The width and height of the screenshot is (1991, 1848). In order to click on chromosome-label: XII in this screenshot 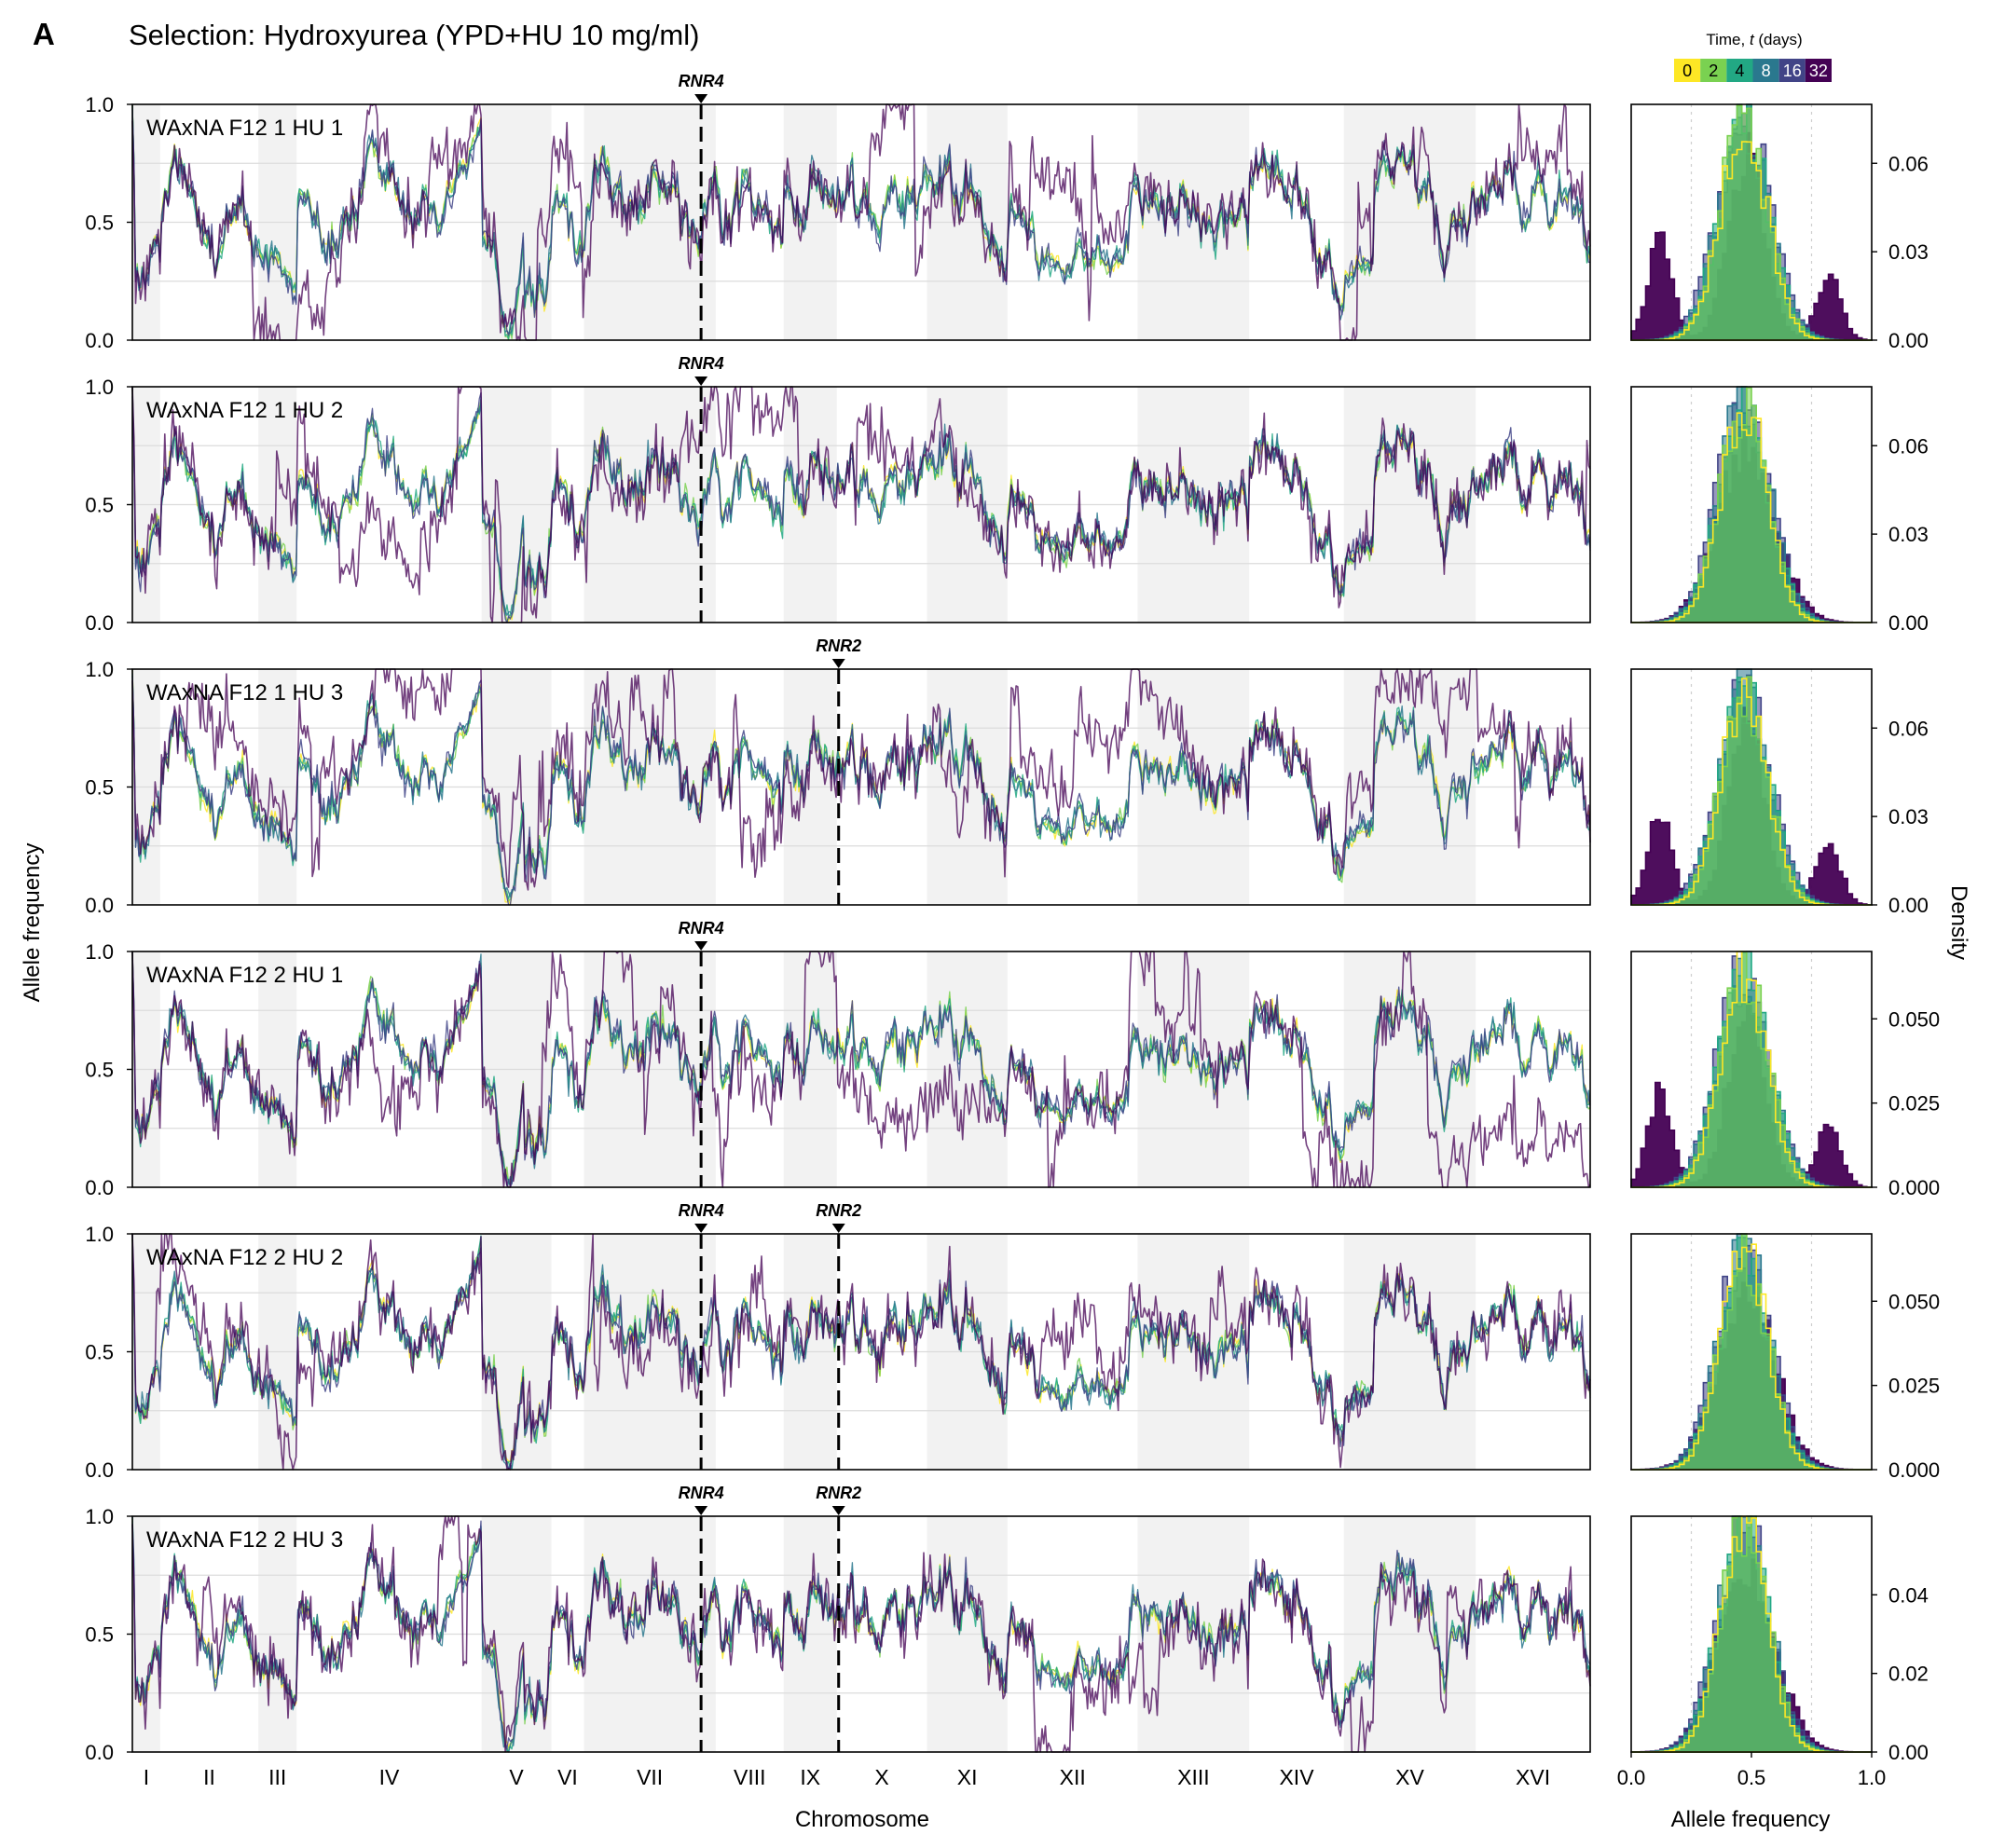, I will do `click(1073, 1777)`.